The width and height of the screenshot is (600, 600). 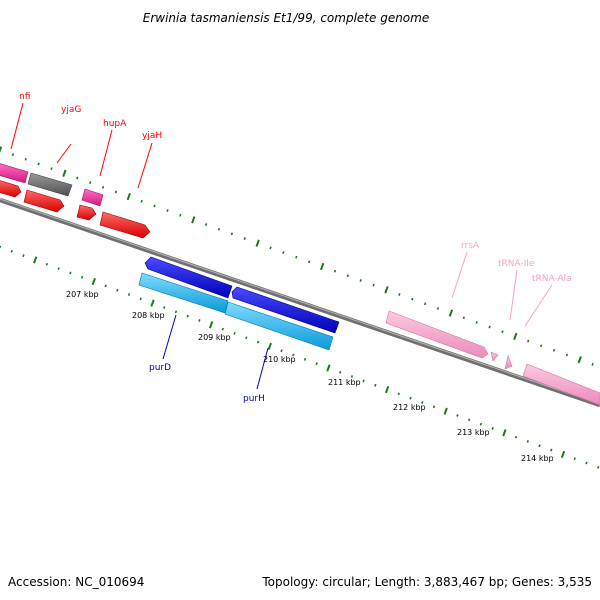 I want to click on leader-tRNA-Ala, so click(x=538, y=305).